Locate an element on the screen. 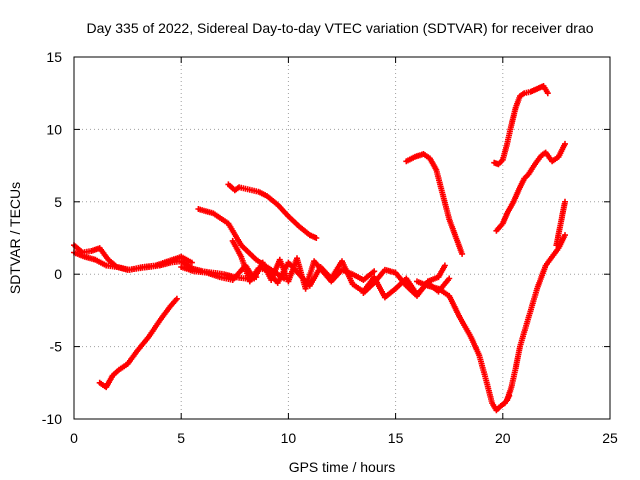 The width and height of the screenshot is (640, 480). y-tick-label: 10 is located at coordinates (54, 129).